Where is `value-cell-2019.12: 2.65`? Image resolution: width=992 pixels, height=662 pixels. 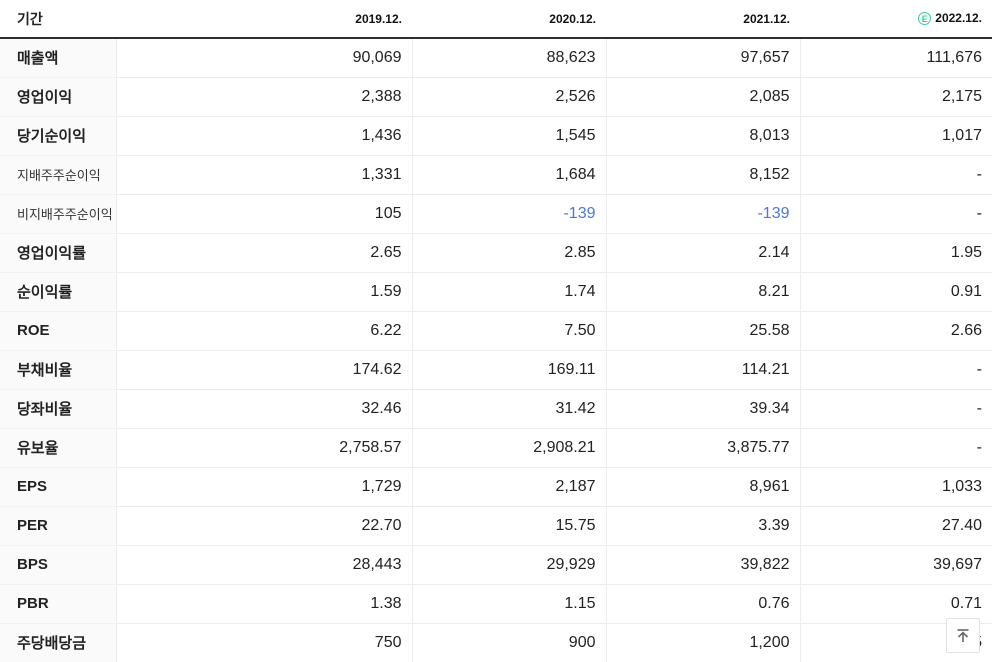 value-cell-2019.12: 2.65 is located at coordinates (264, 253).